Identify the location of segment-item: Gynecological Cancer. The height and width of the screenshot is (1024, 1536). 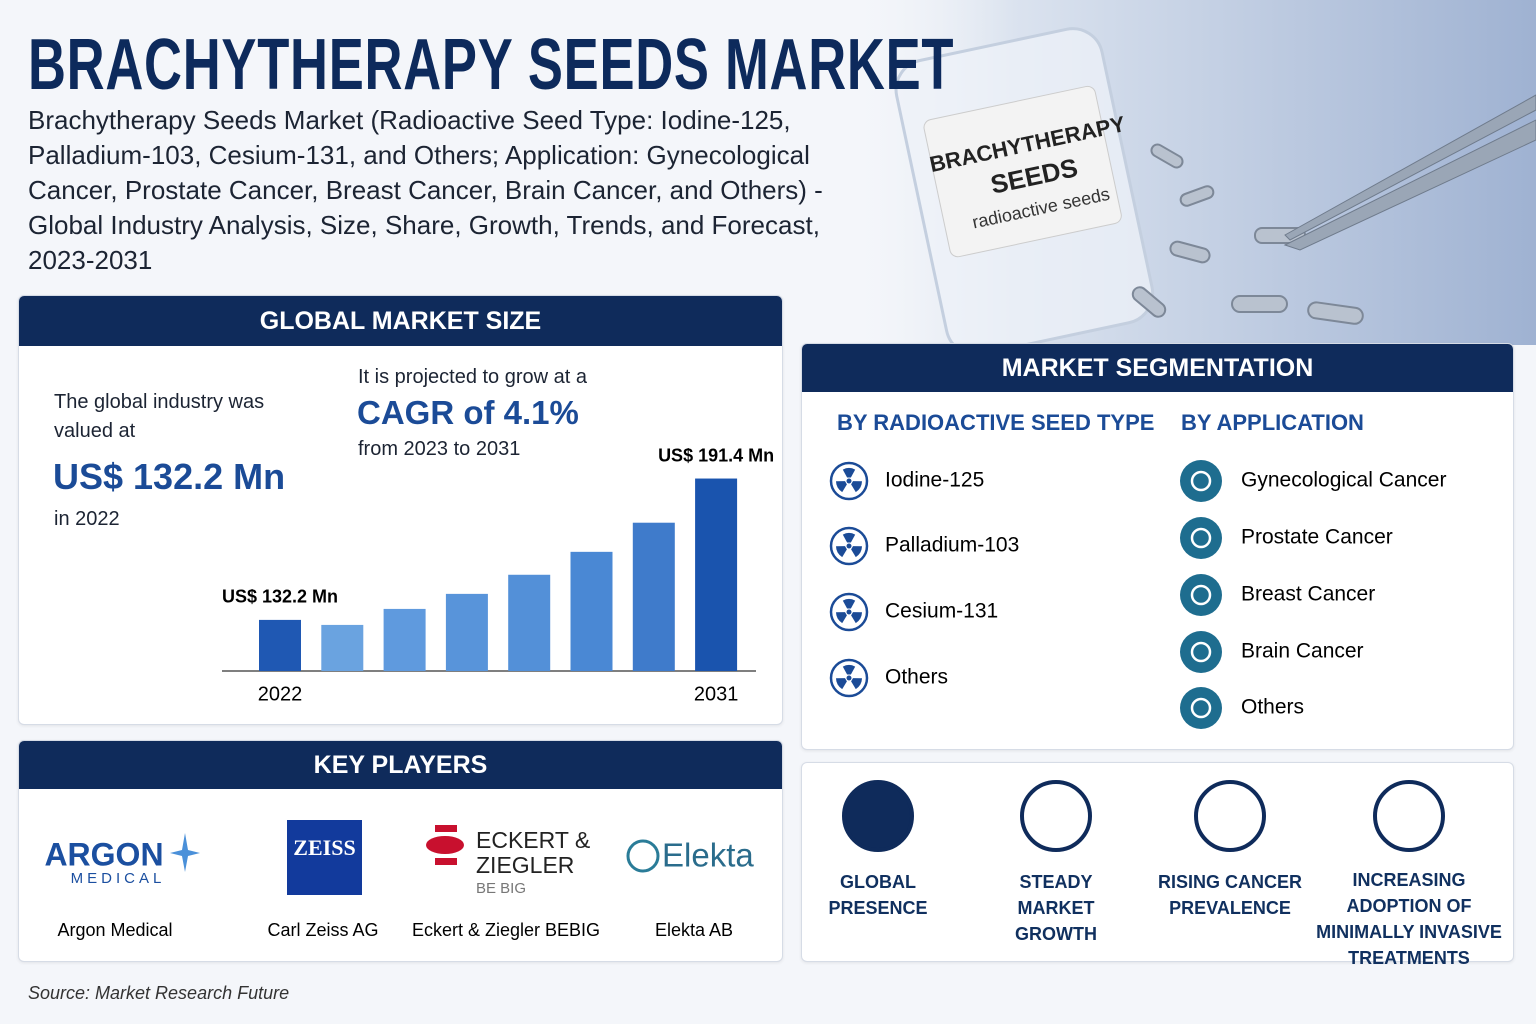
(1343, 480).